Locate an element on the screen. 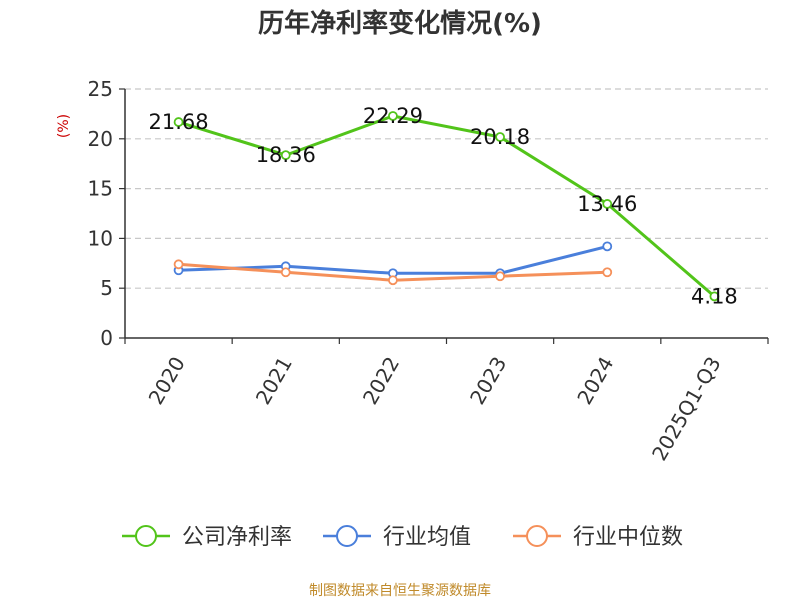 This screenshot has height=600, width=800. y-tick-label: 10 is located at coordinates (100, 238).